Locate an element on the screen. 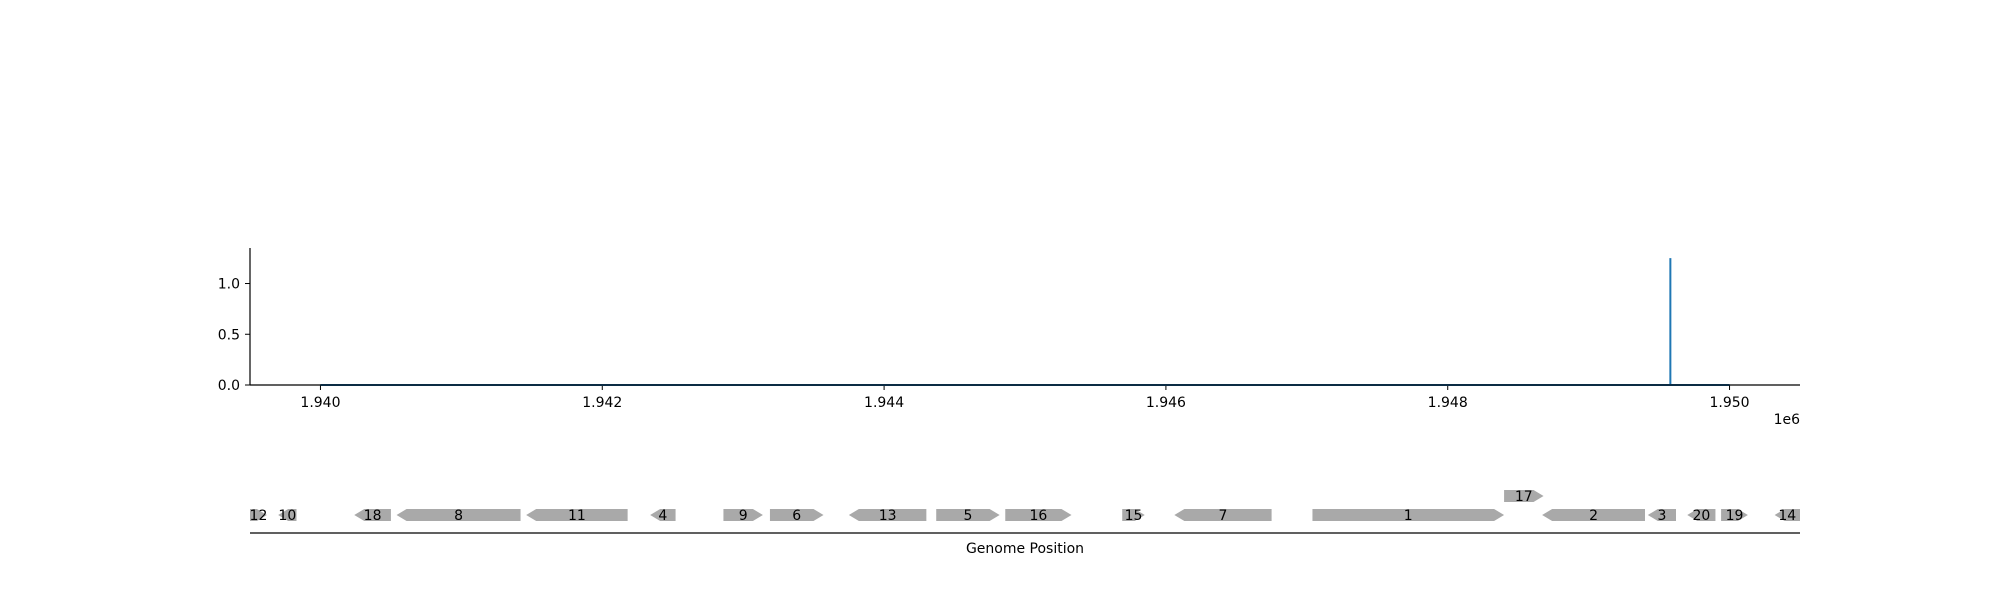 The height and width of the screenshot is (600, 2000). gene-feature-label: 15 is located at coordinates (1134, 516).